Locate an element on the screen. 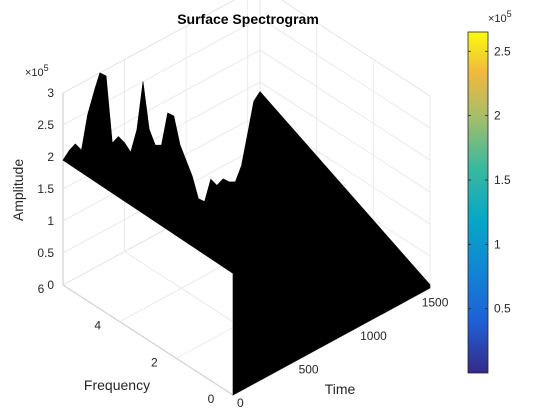 This screenshot has height=420, width=560. y-tick-label-3: 6 is located at coordinates (41, 289).